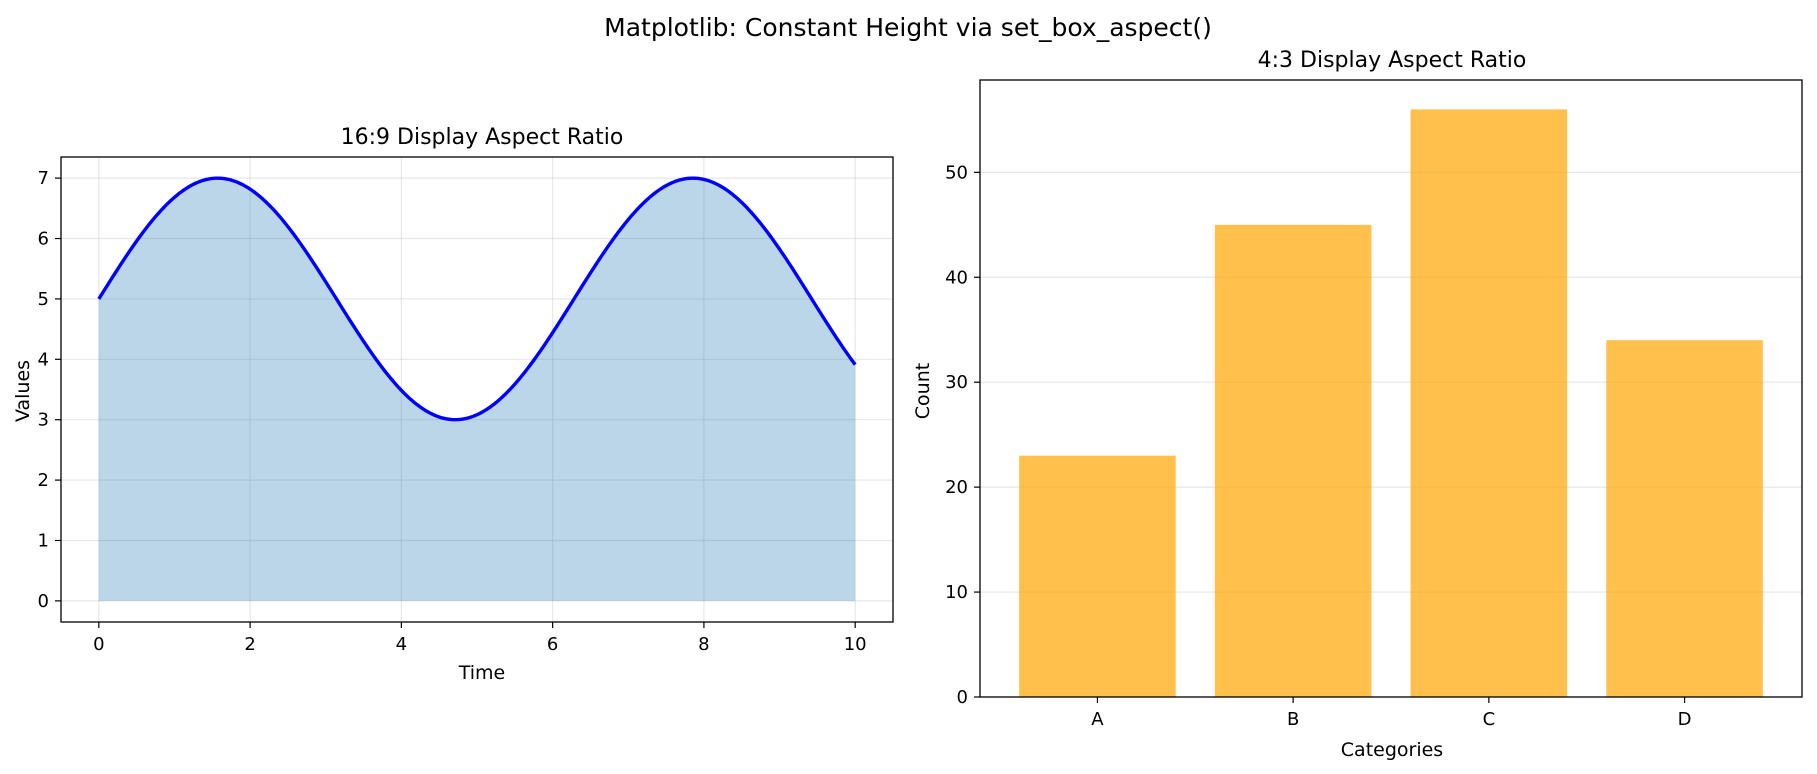  I want to click on y-tick-label: 10, so click(956, 592).